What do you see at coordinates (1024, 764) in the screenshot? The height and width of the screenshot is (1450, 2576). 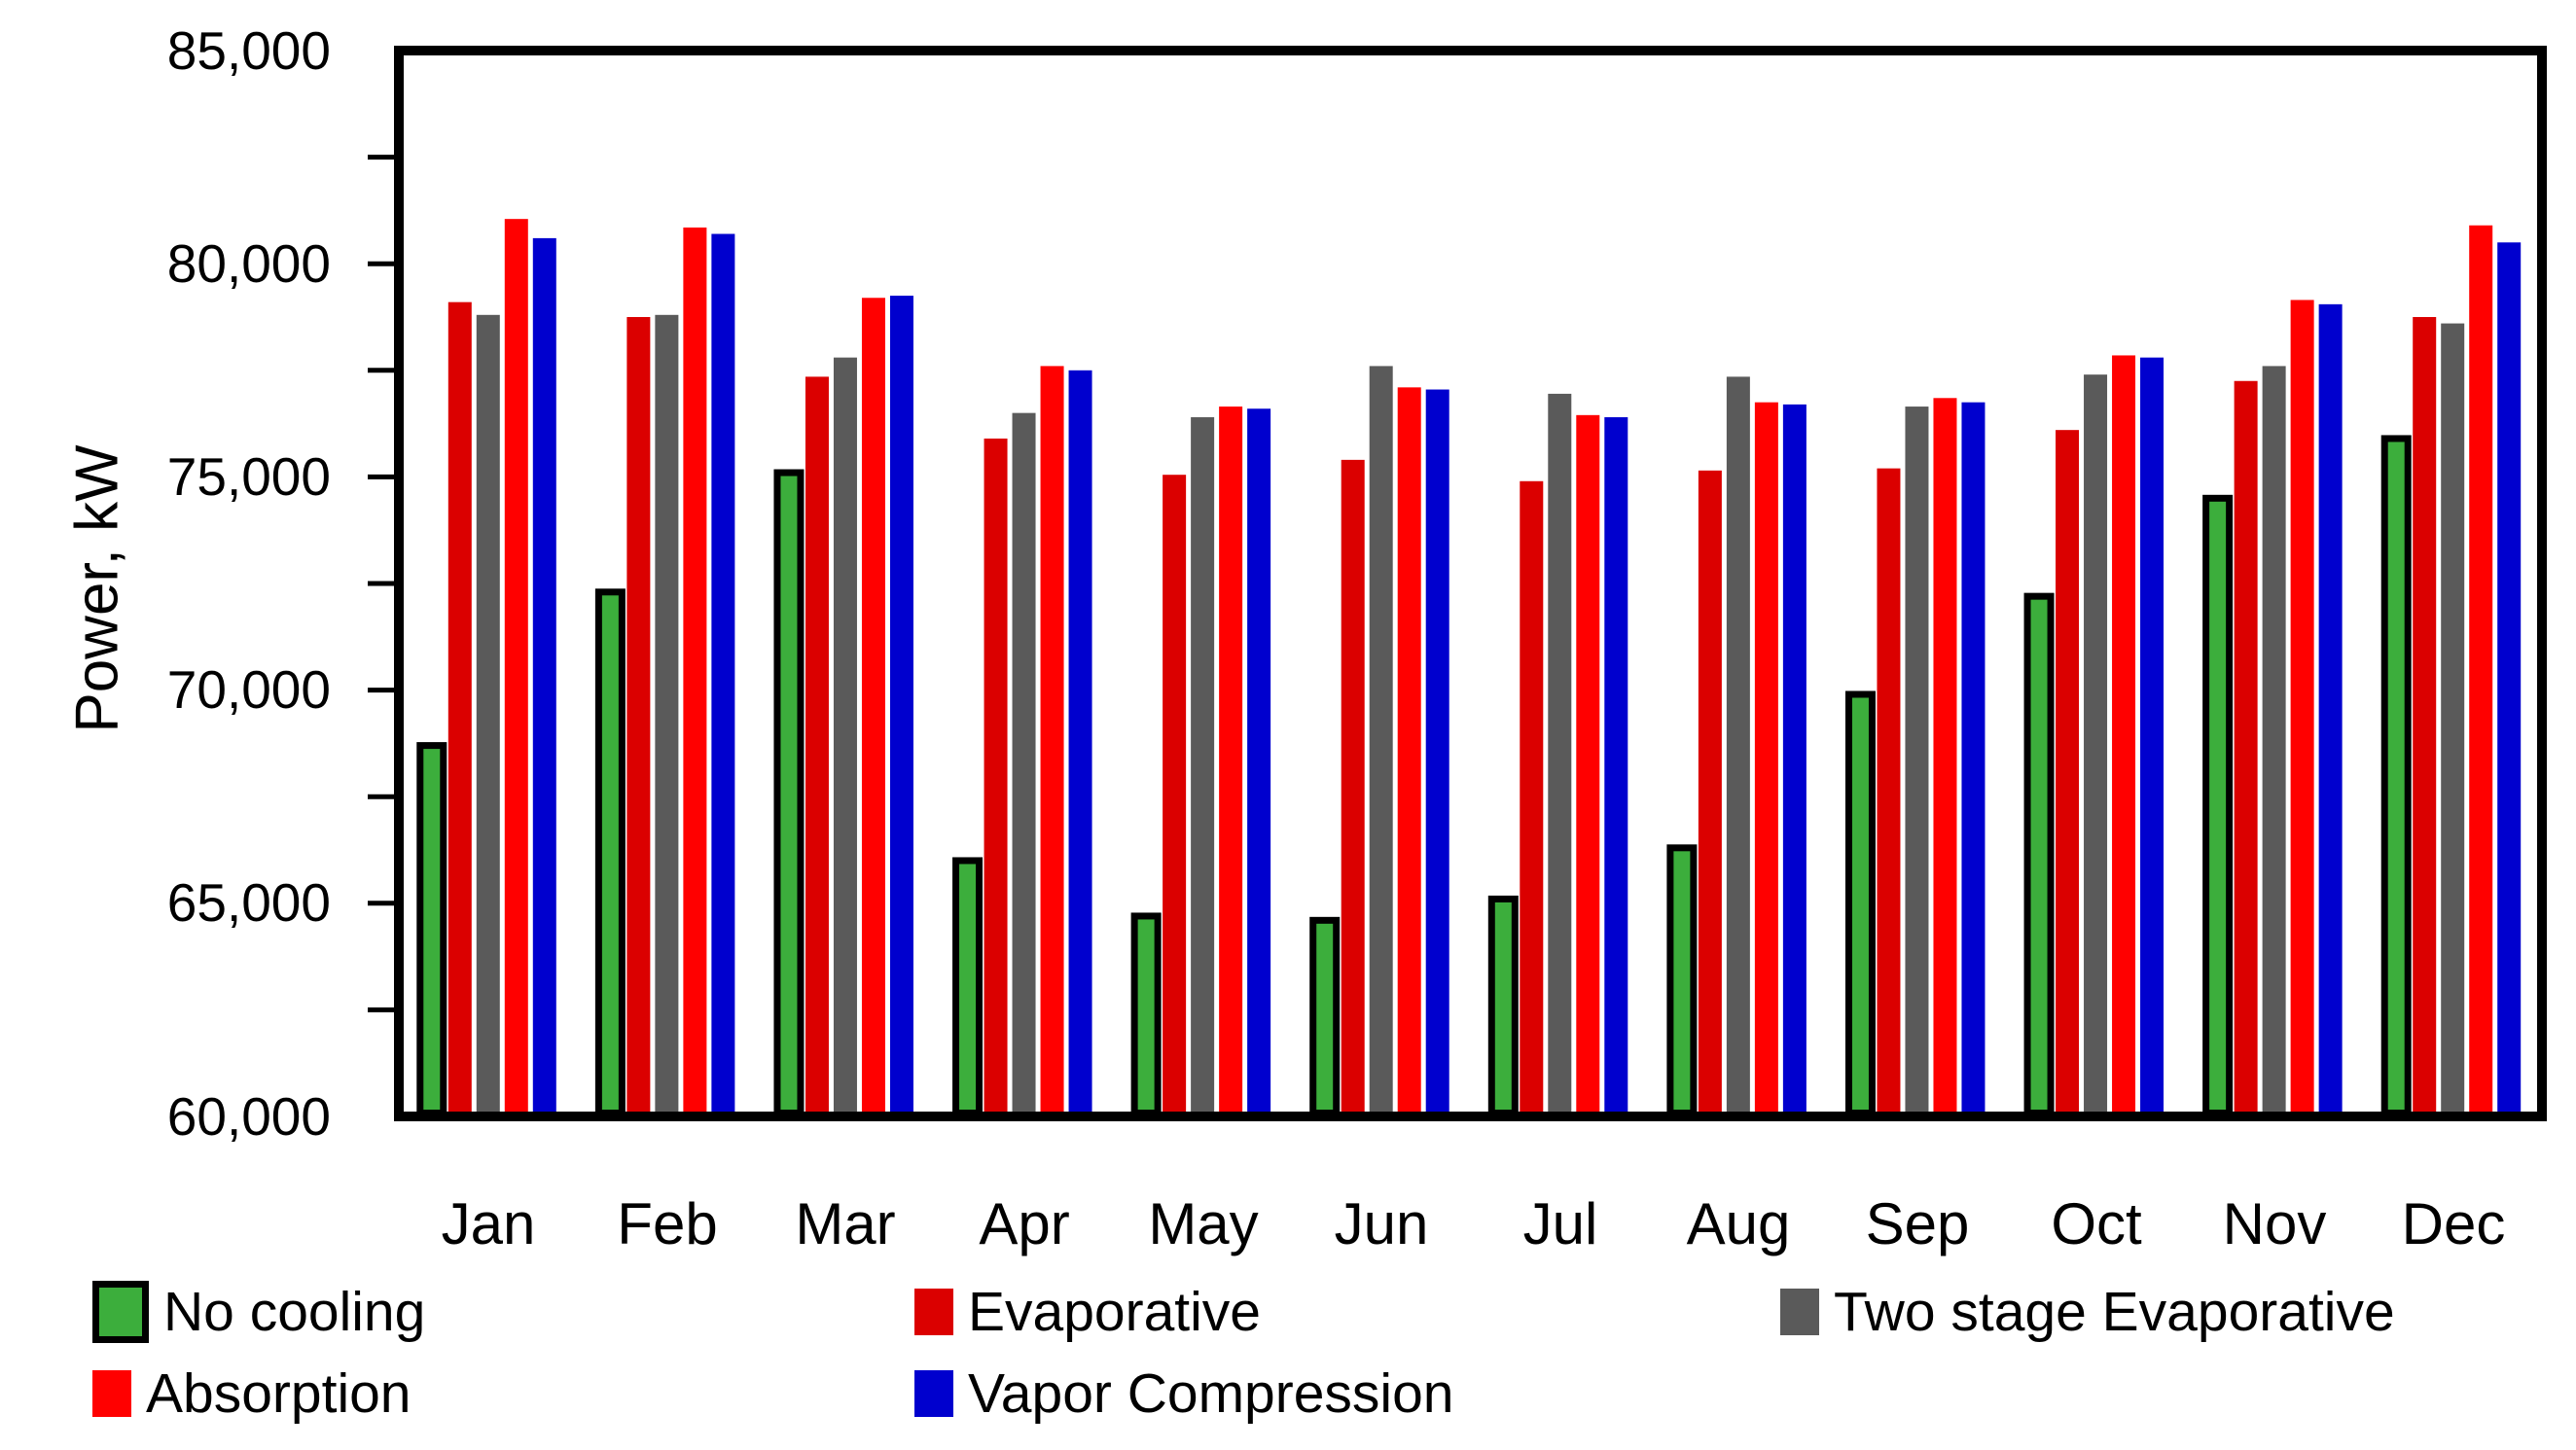 I see `bar-apr-two-stage-evaporative` at bounding box center [1024, 764].